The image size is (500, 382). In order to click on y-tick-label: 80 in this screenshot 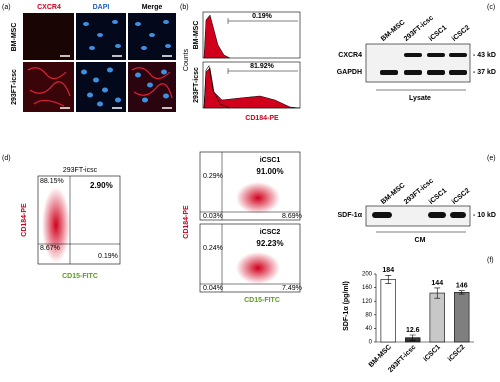, I will do `click(368, 315)`.